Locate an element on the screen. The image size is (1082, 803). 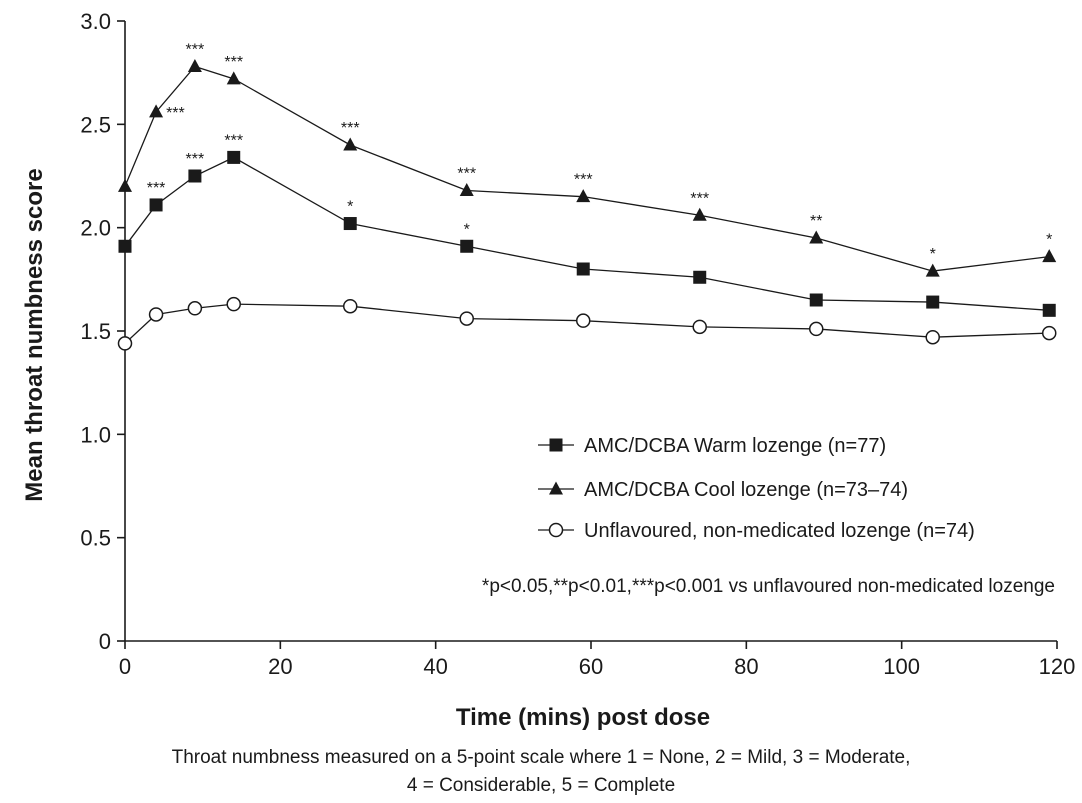
sig-label-warm-2: *** is located at coordinates (195, 159).